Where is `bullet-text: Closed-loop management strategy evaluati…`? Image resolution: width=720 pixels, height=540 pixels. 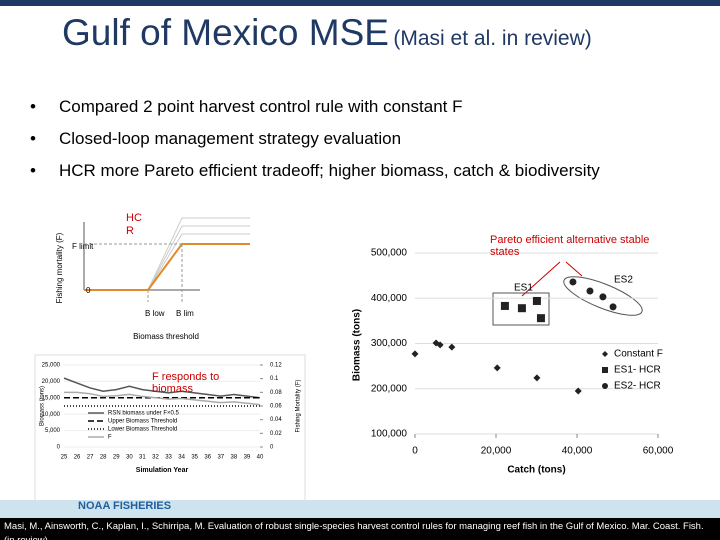
bullet-text: Closed-loop management strategy evaluati… is located at coordinates (230, 138).